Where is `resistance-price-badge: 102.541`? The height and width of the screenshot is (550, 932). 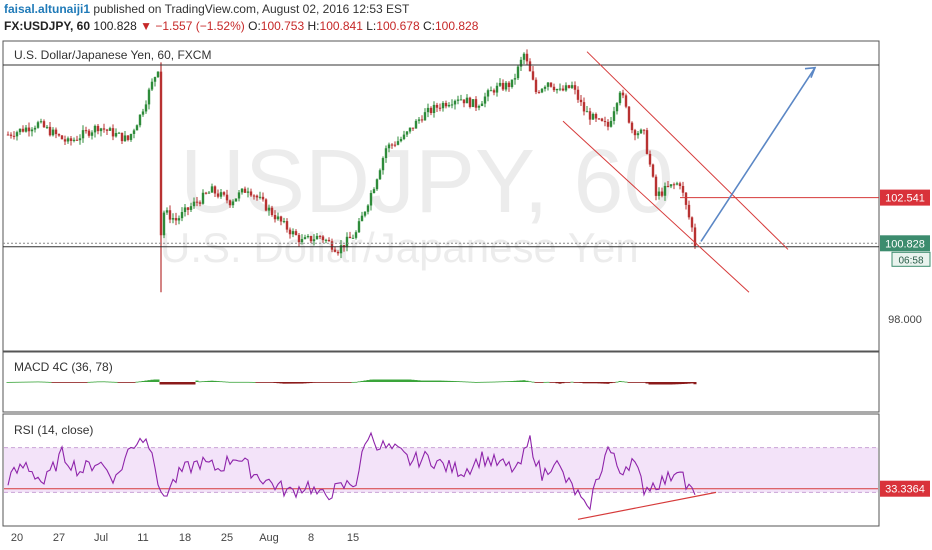
resistance-price-badge: 102.541 is located at coordinates (905, 199).